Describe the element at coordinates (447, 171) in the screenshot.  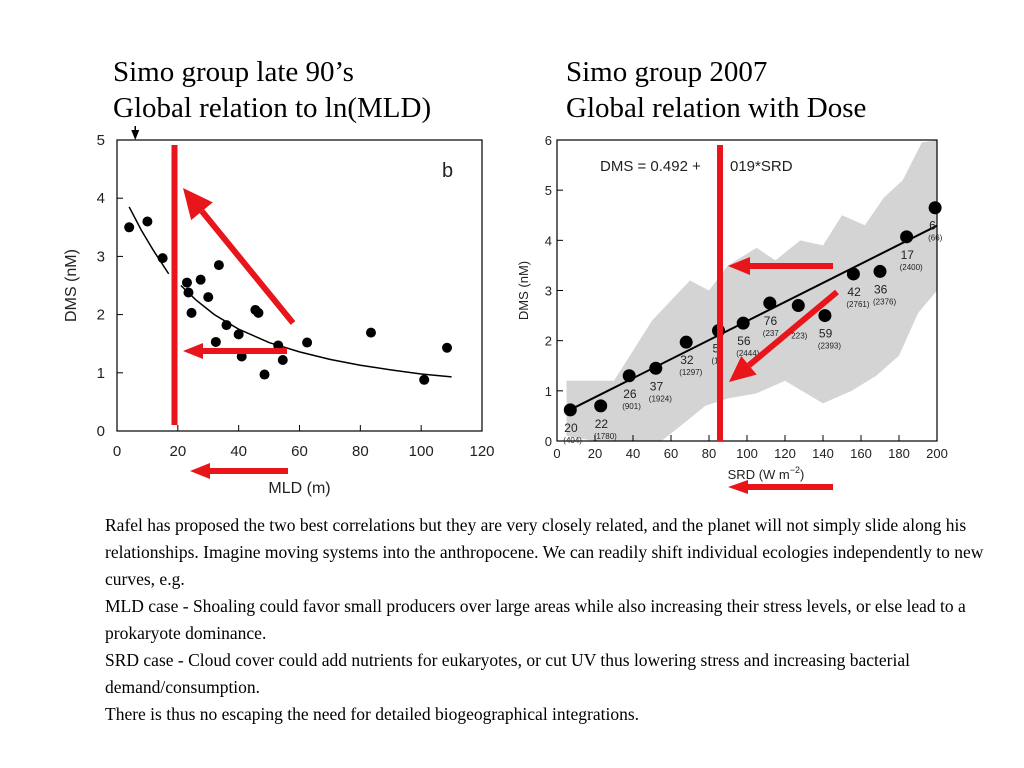
I see `panel-label: b` at that location.